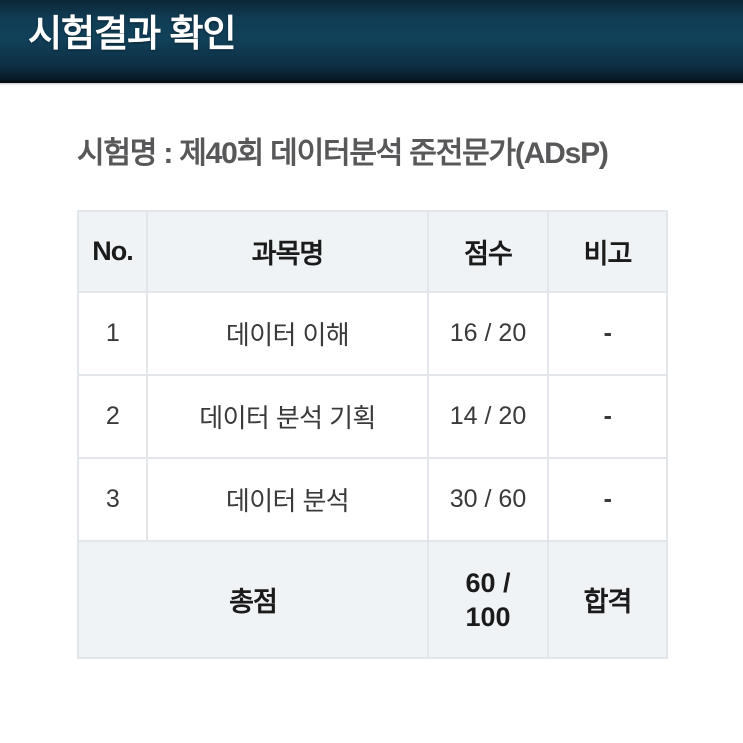 The image size is (743, 743). What do you see at coordinates (608, 251) in the screenshot?
I see `column-header-note: 비고` at bounding box center [608, 251].